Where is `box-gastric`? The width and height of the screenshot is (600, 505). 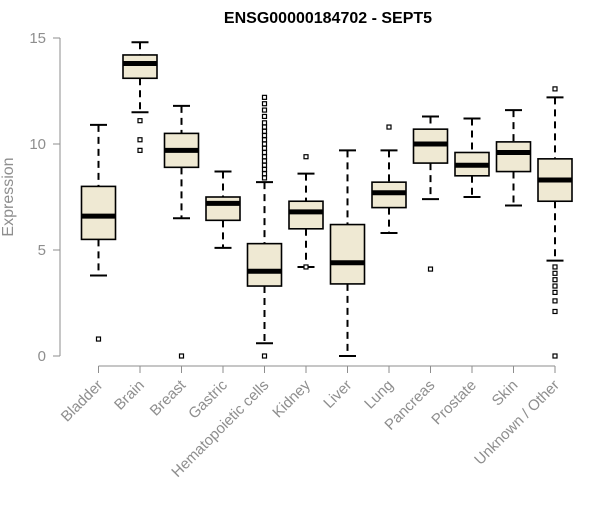 box-gastric is located at coordinates (223, 209).